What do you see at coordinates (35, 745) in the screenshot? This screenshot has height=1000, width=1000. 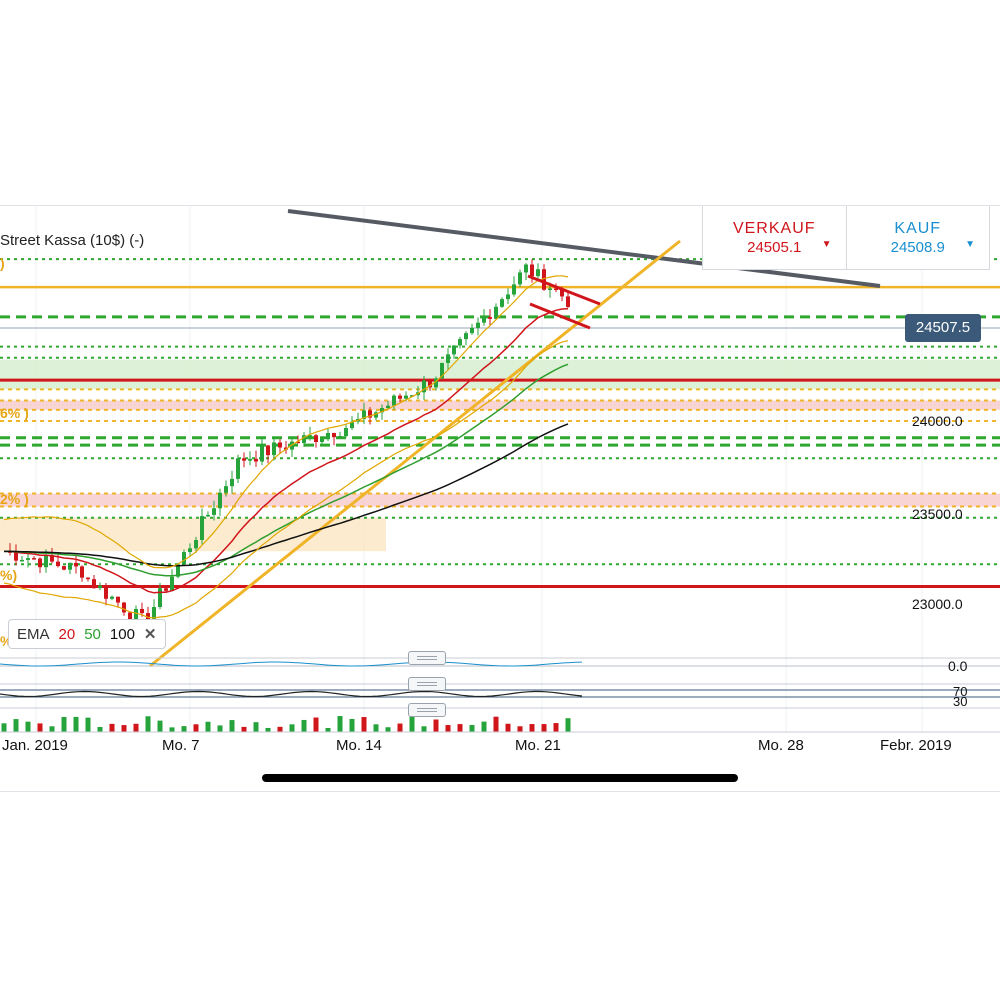 I see `x-axis-label: Jan. 2019` at bounding box center [35, 745].